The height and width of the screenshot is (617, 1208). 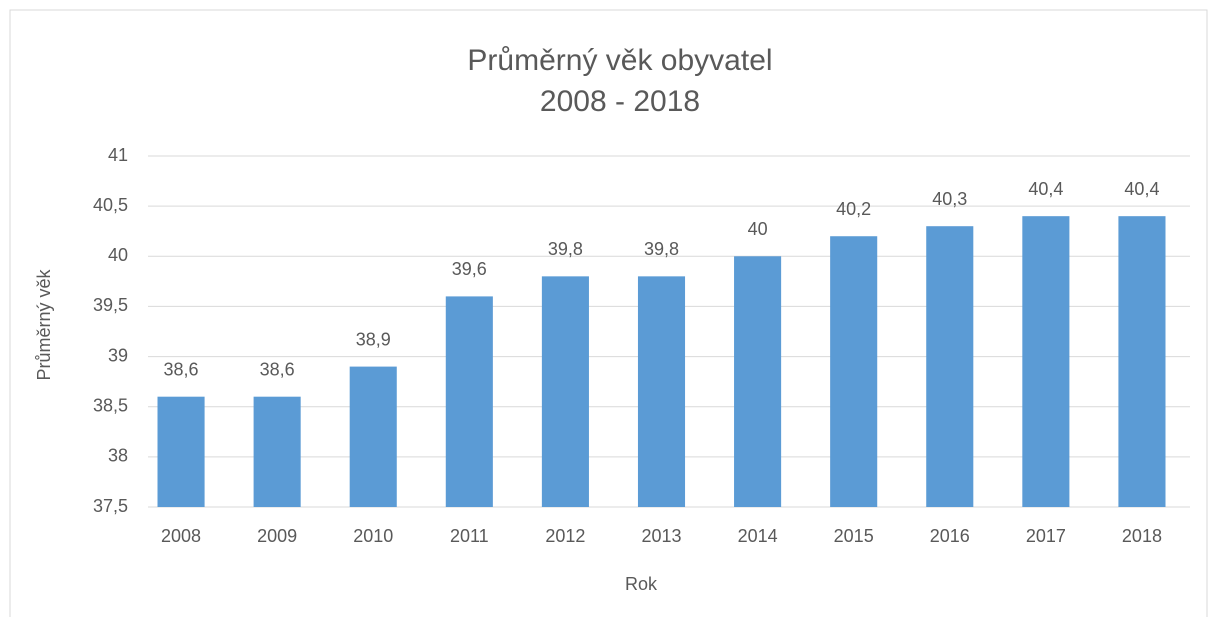 I want to click on x-tick-label: 2008, so click(x=181, y=536).